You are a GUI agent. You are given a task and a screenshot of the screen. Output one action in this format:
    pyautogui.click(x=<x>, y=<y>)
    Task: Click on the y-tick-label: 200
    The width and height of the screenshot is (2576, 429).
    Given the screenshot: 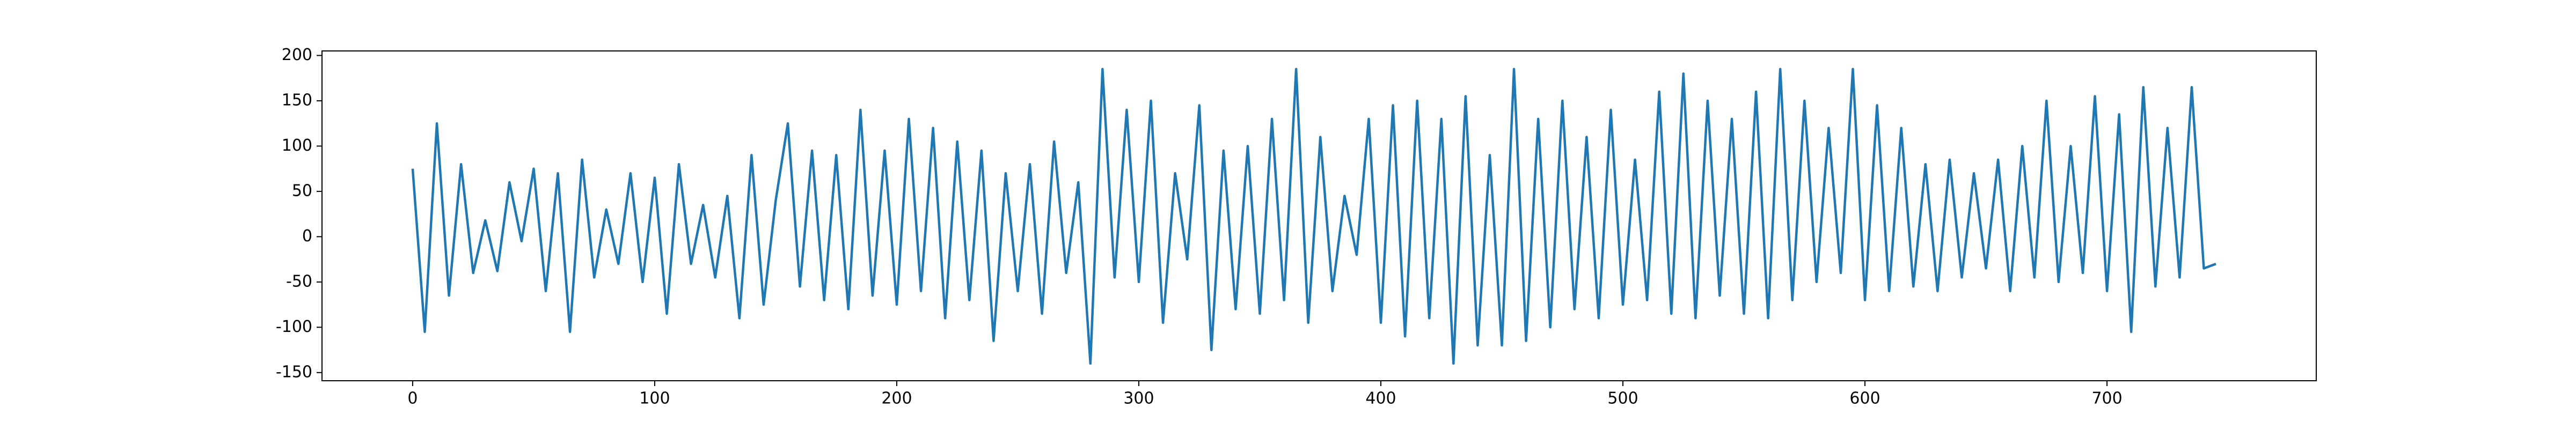 What is the action you would take?
    pyautogui.click(x=297, y=55)
    